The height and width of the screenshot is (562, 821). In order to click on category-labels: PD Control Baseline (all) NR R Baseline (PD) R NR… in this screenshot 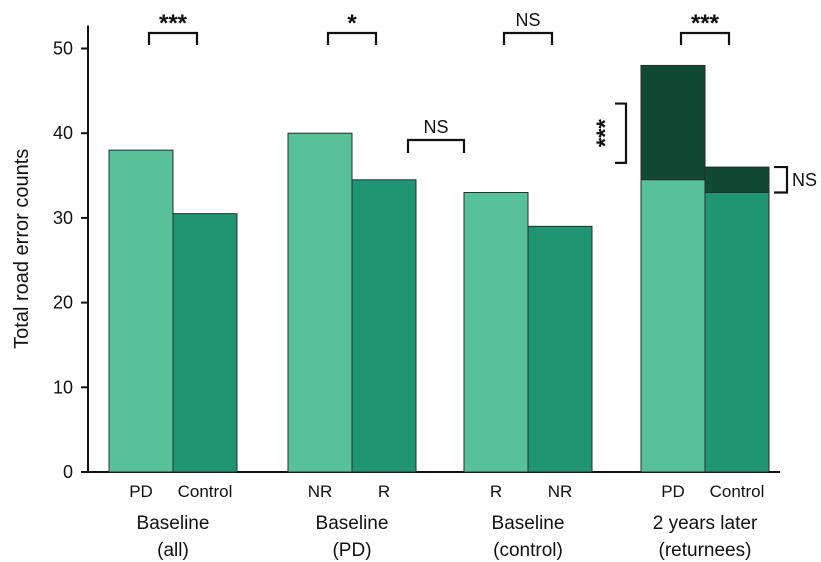, I will do `click(446, 521)`.